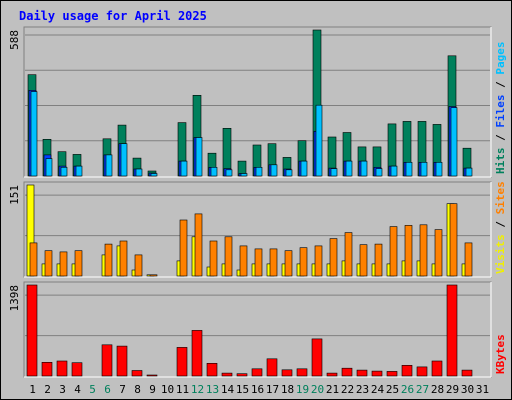 This screenshot has height=400, width=512. What do you see at coordinates (242, 389) in the screenshot?
I see `x-tick-label: 15` at bounding box center [242, 389].